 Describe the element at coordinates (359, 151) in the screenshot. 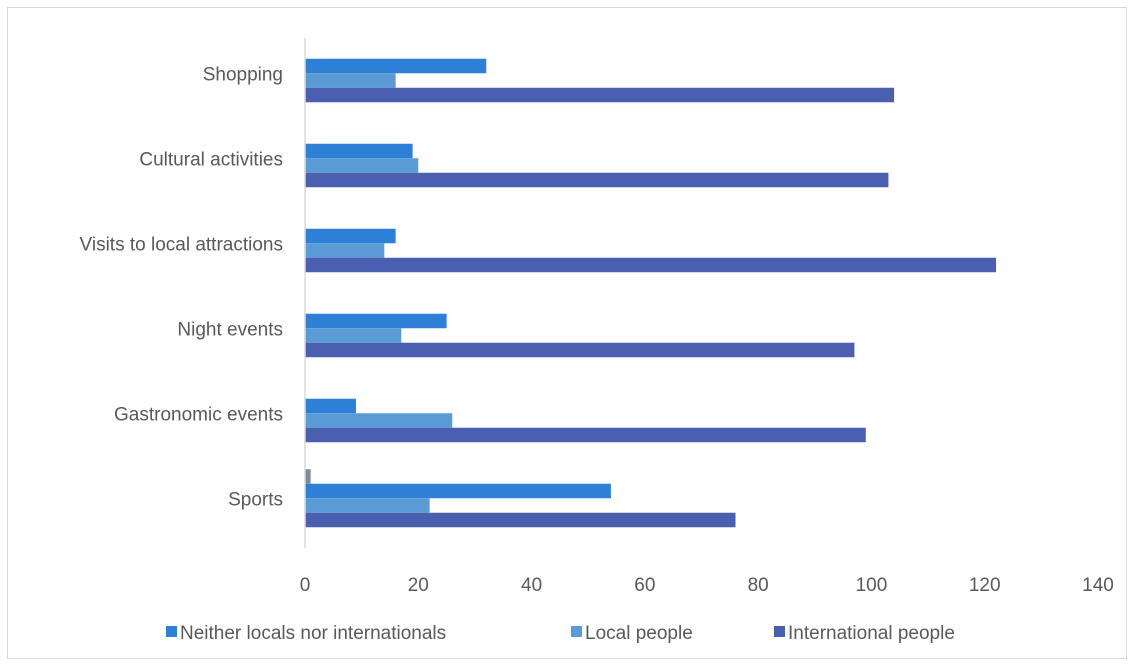

I see `bar-neither-locals-nor-internationals-cultural-activities` at that location.